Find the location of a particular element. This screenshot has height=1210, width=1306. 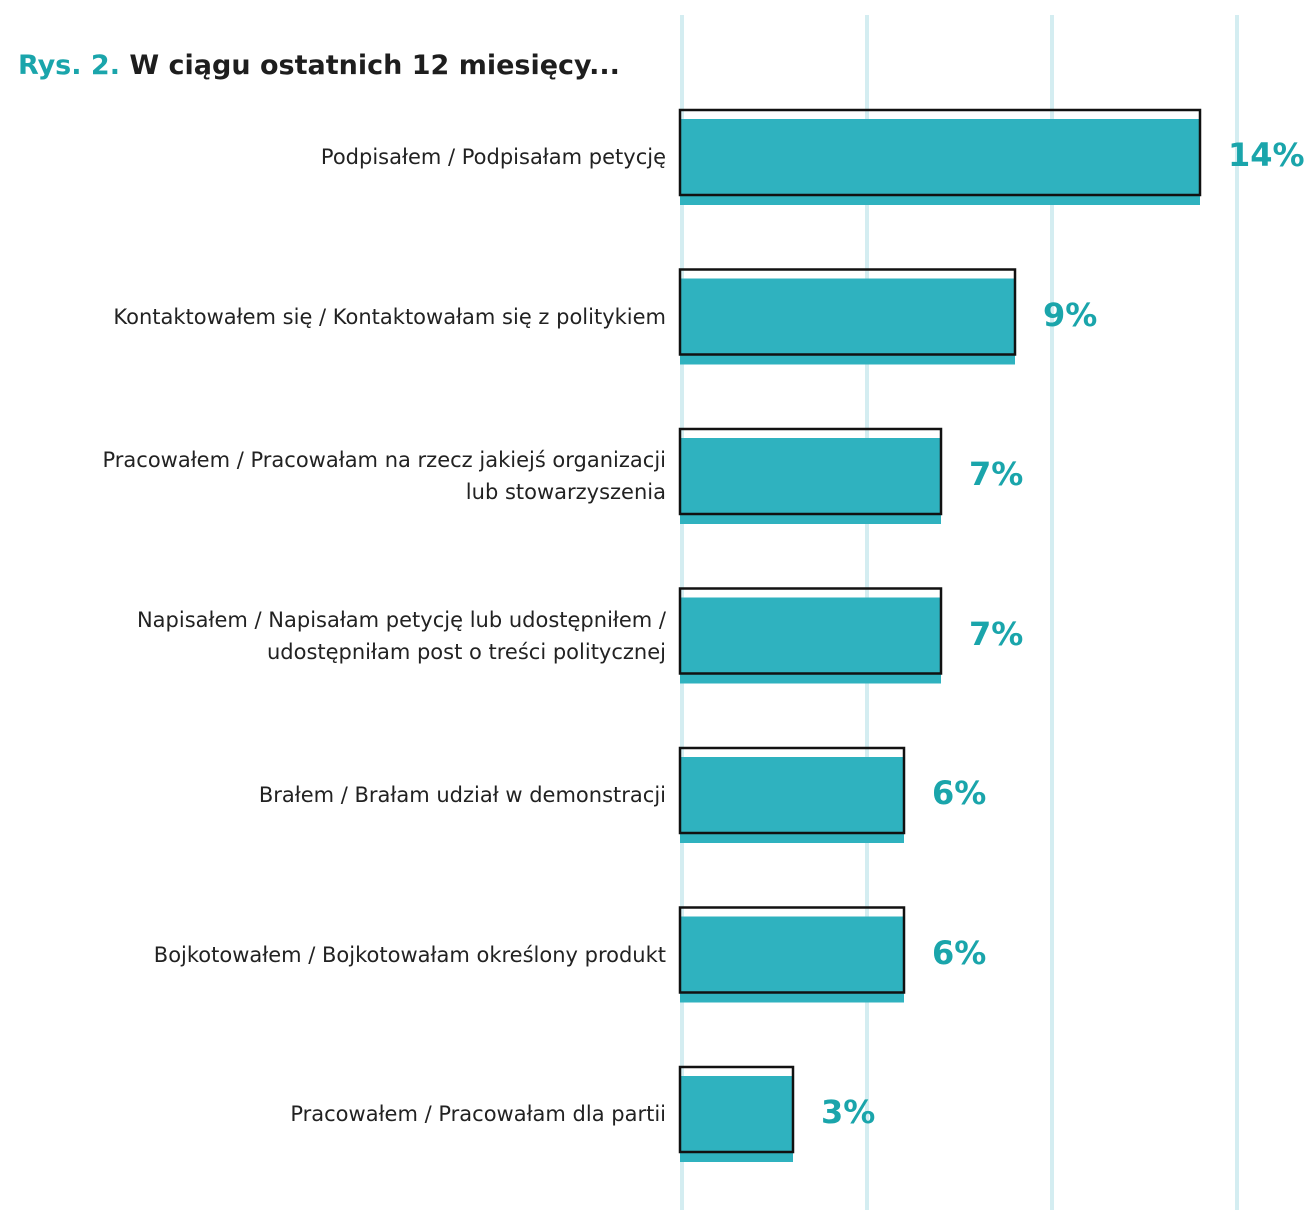

value-label: 3% is located at coordinates (848, 1112).